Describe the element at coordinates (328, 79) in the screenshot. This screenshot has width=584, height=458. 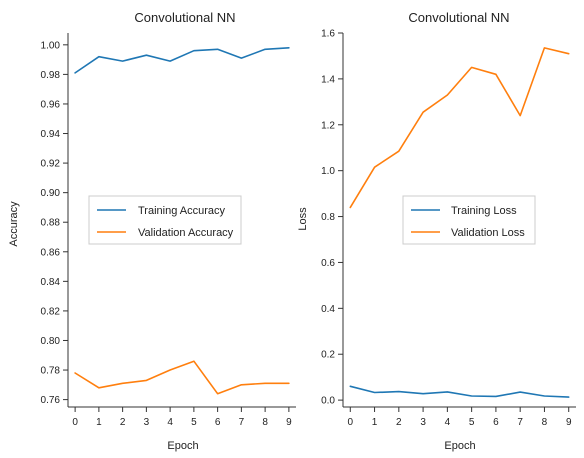
I see `y-tick-label: 1.4` at that location.